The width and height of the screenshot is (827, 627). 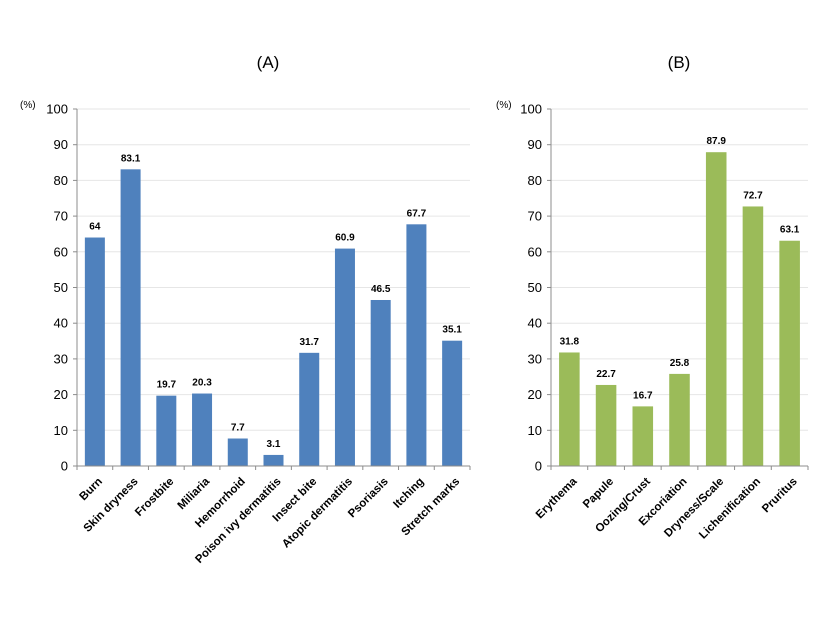 What do you see at coordinates (154, 497) in the screenshot?
I see `x-tick-label: Frostbite` at bounding box center [154, 497].